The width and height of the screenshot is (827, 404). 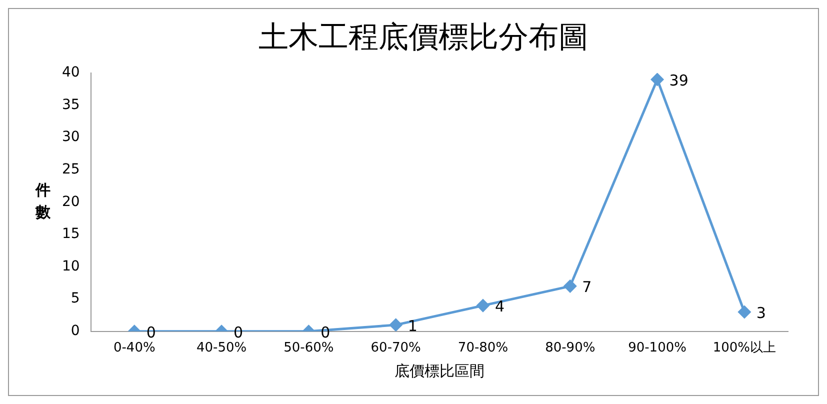 What do you see at coordinates (71, 202) in the screenshot?
I see `y-tick-label: 20` at bounding box center [71, 202].